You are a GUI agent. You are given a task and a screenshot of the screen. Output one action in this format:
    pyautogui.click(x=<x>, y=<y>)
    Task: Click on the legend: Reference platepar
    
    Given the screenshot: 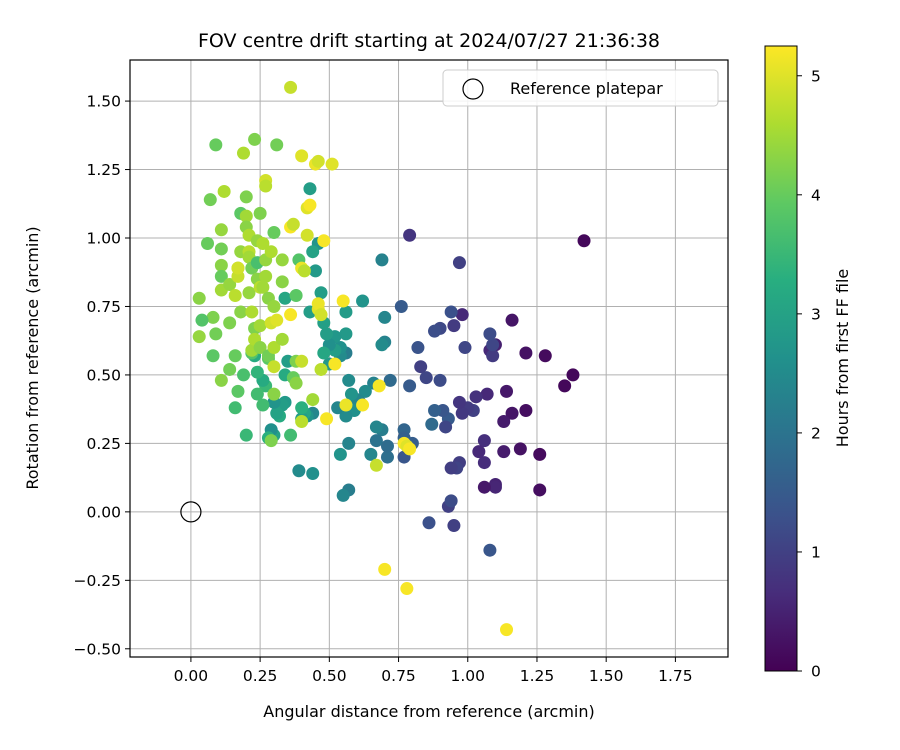 What is the action you would take?
    pyautogui.click(x=580, y=88)
    